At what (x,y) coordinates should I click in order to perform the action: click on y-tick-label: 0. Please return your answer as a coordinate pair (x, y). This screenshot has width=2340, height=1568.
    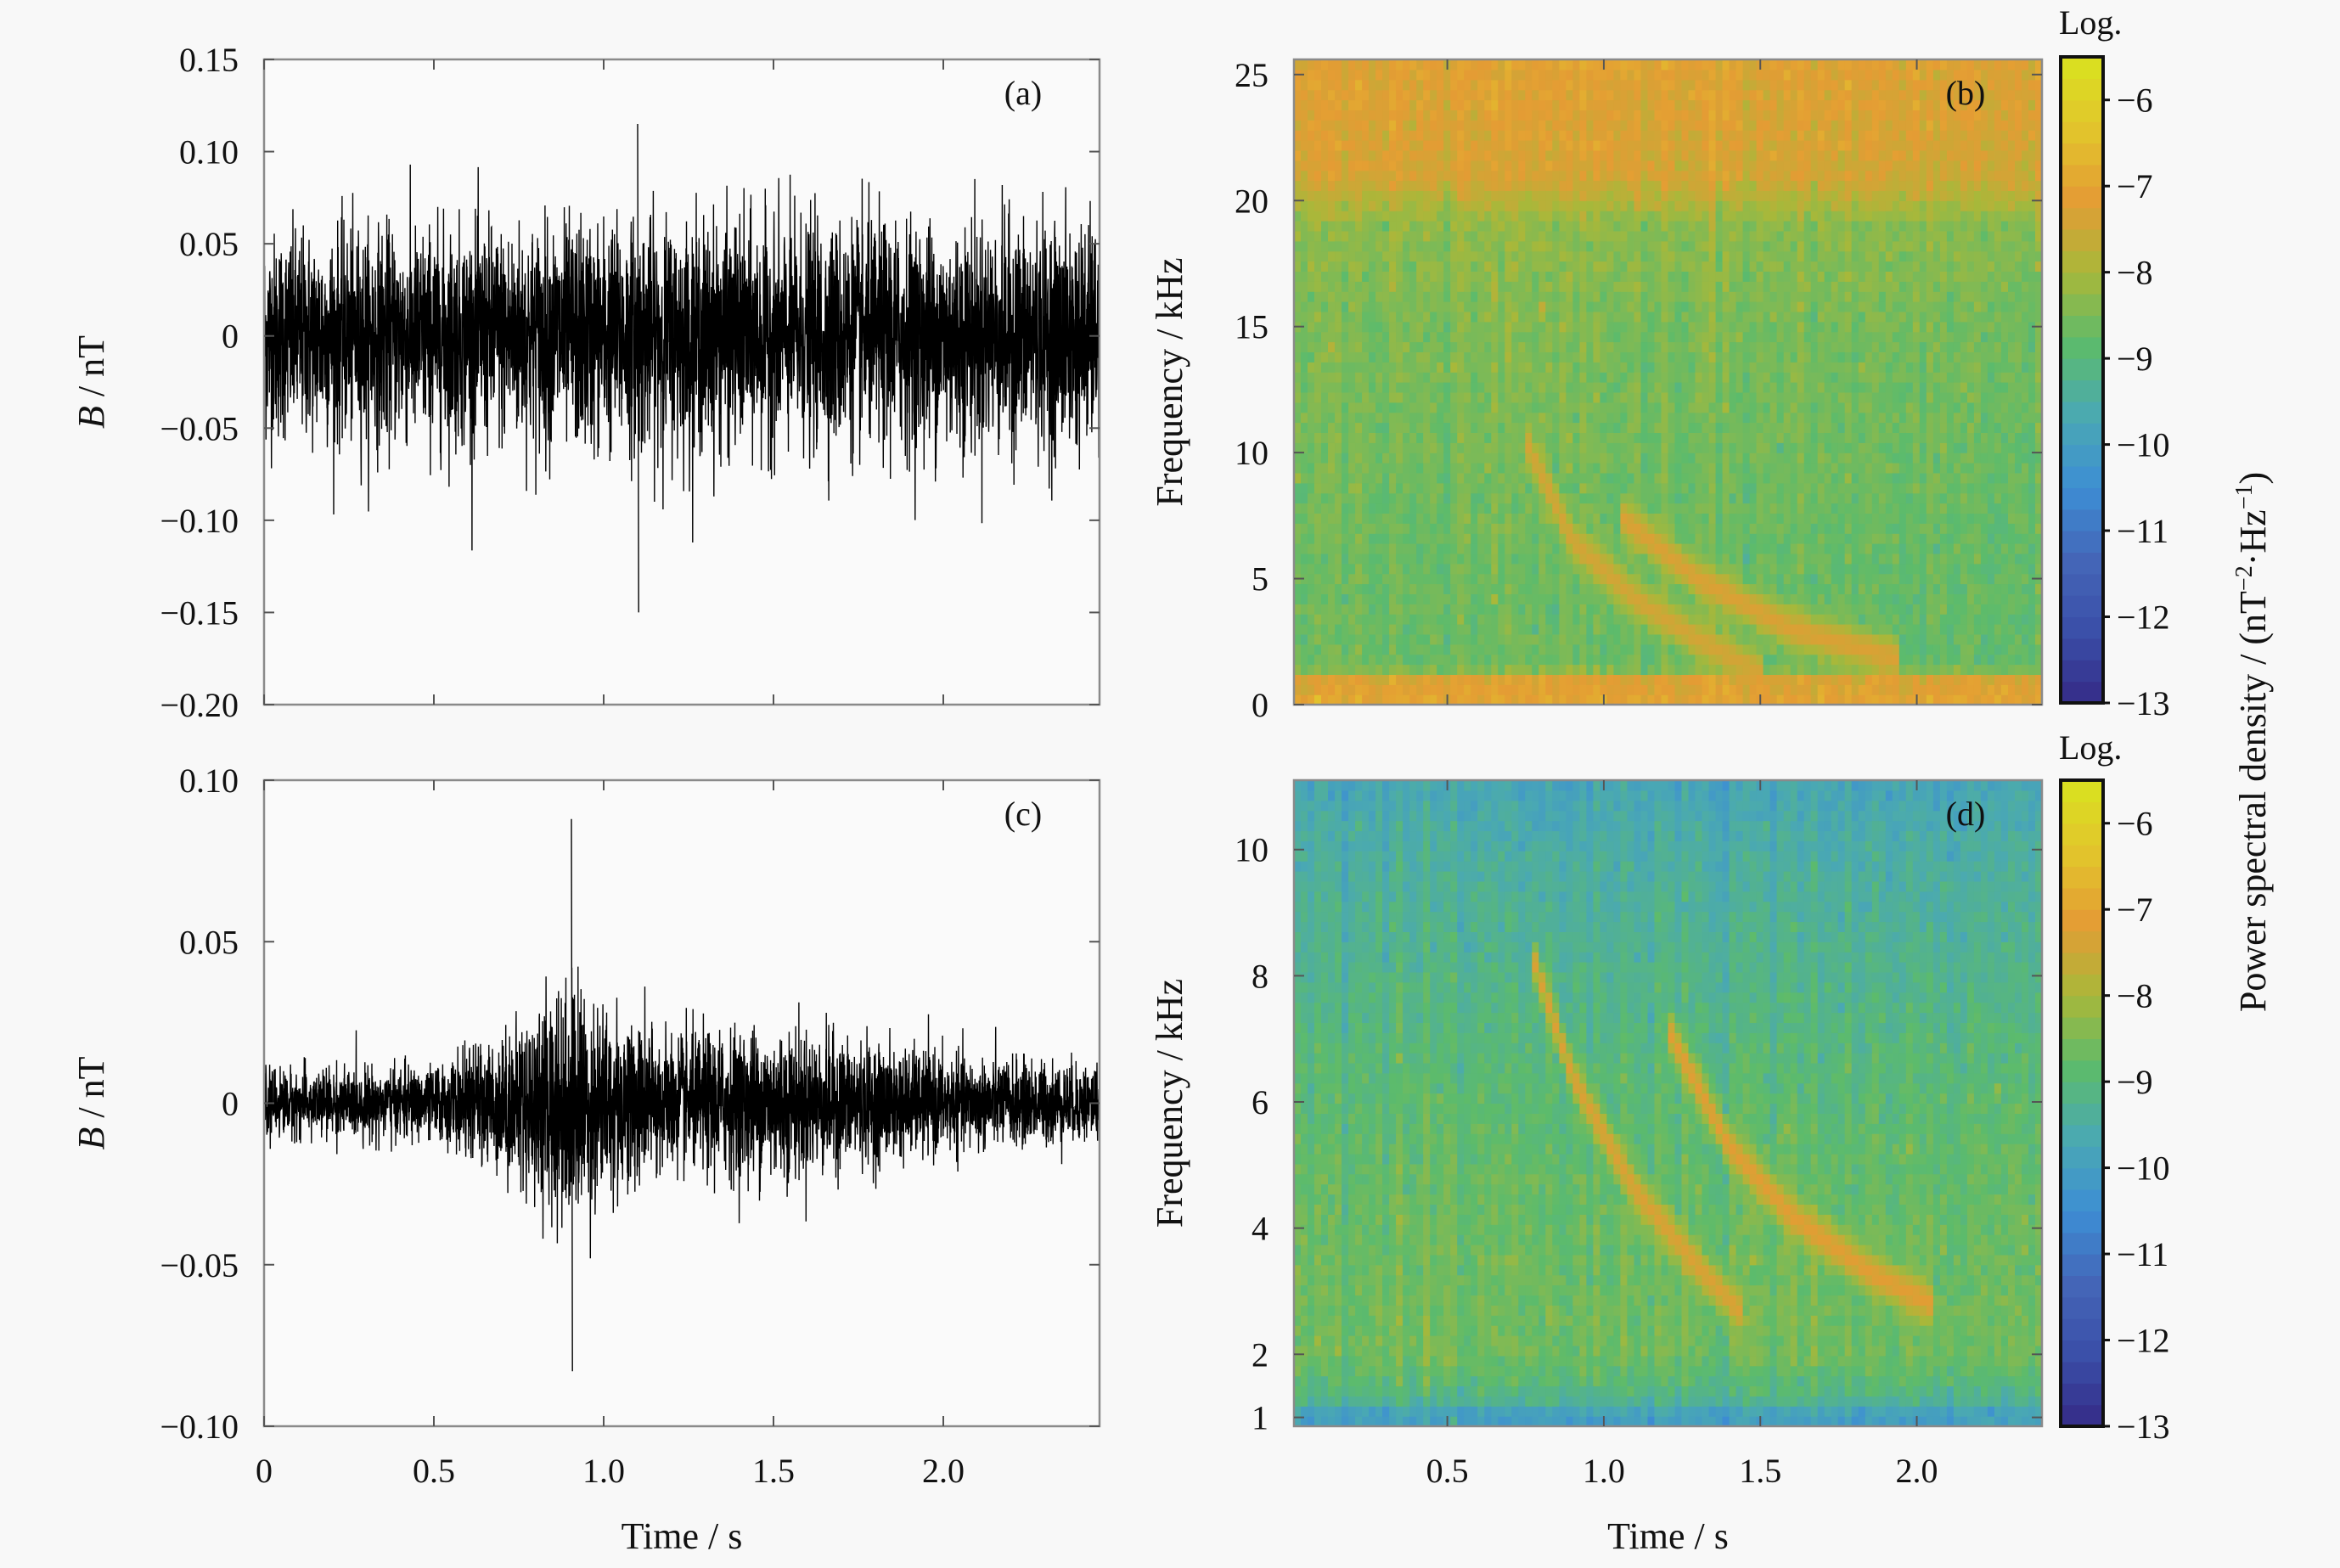
    Looking at the image, I should click on (230, 337).